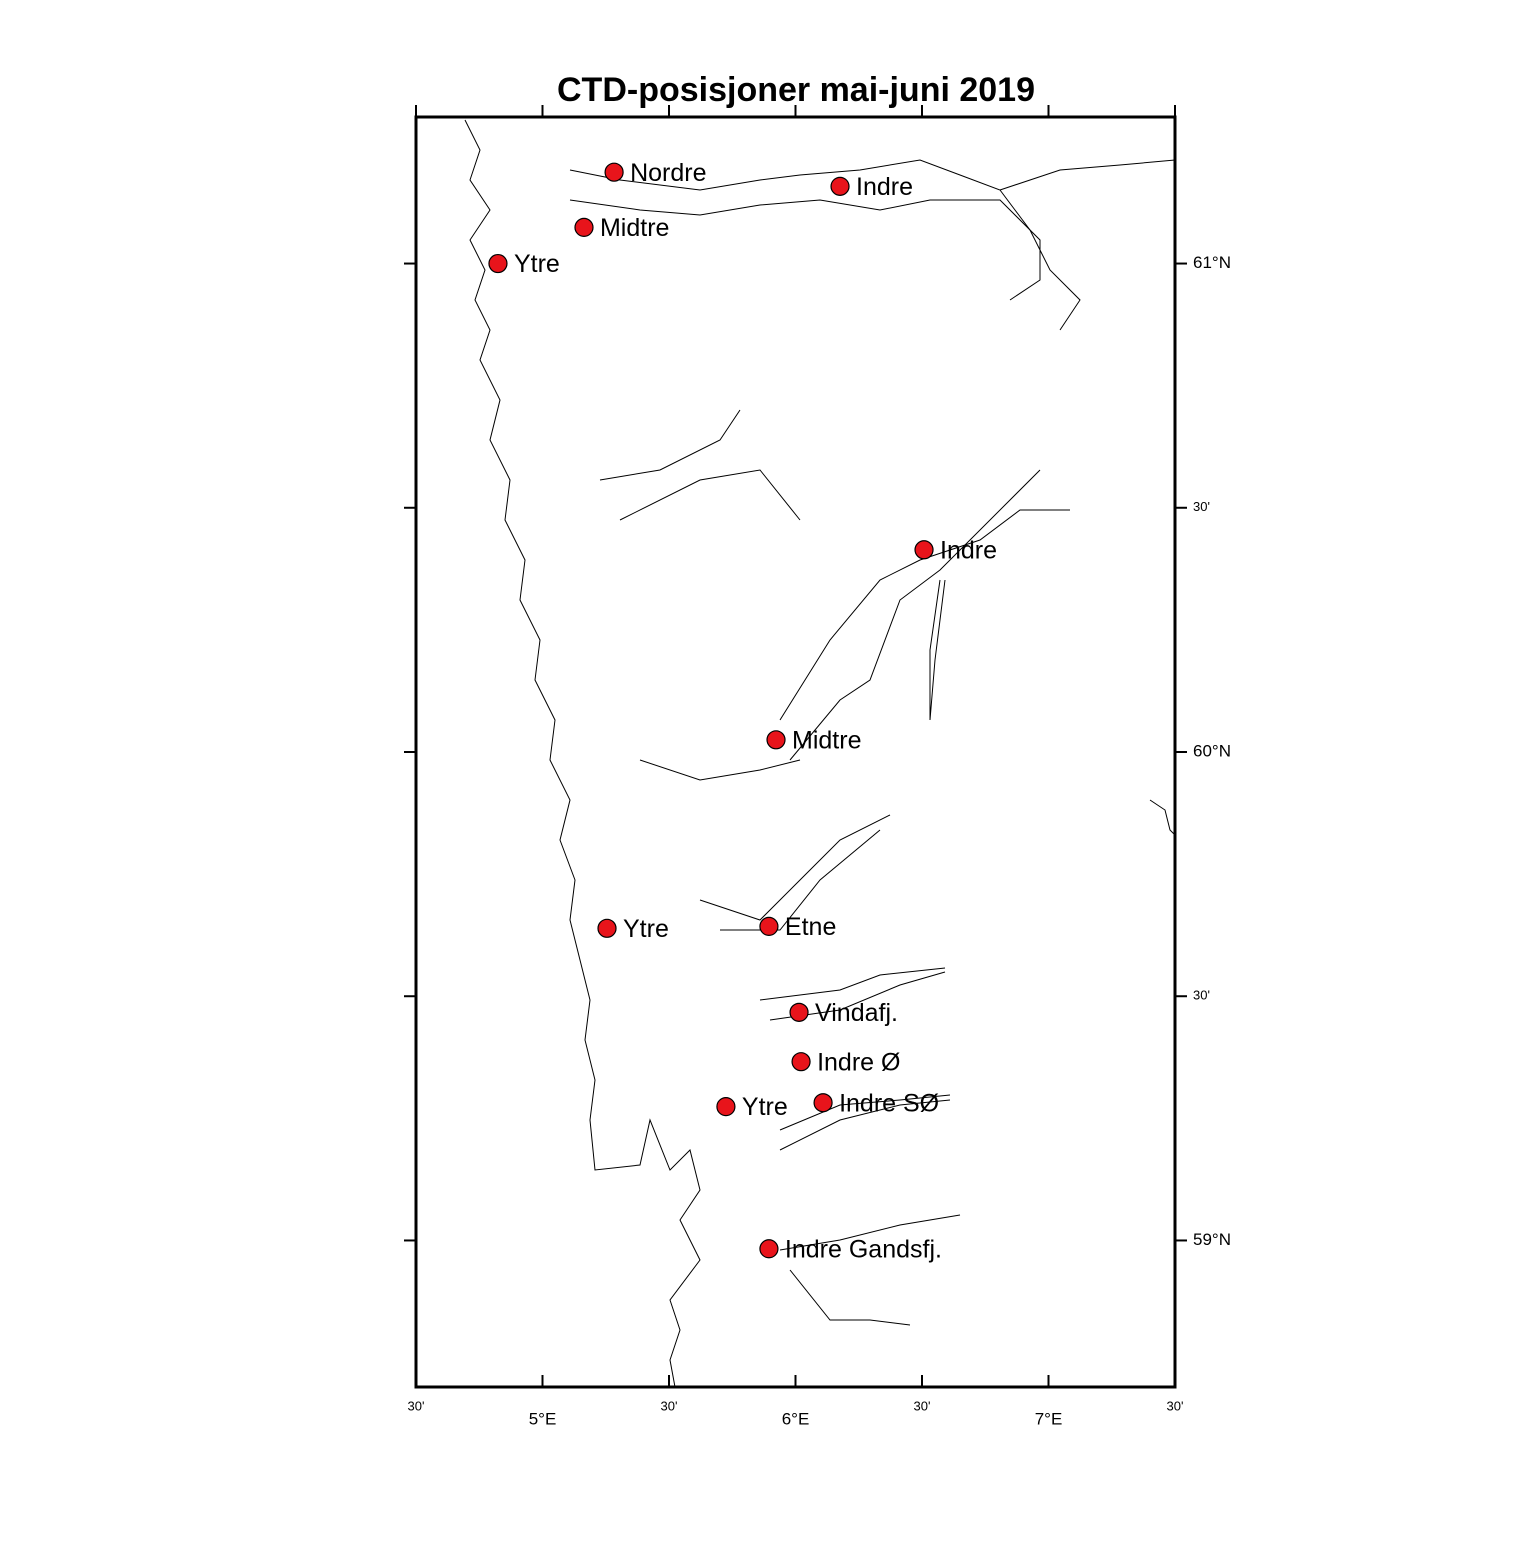 The image size is (1538, 1560). Describe the element at coordinates (856, 1013) in the screenshot. I see `station-label: Vindafj.` at that location.